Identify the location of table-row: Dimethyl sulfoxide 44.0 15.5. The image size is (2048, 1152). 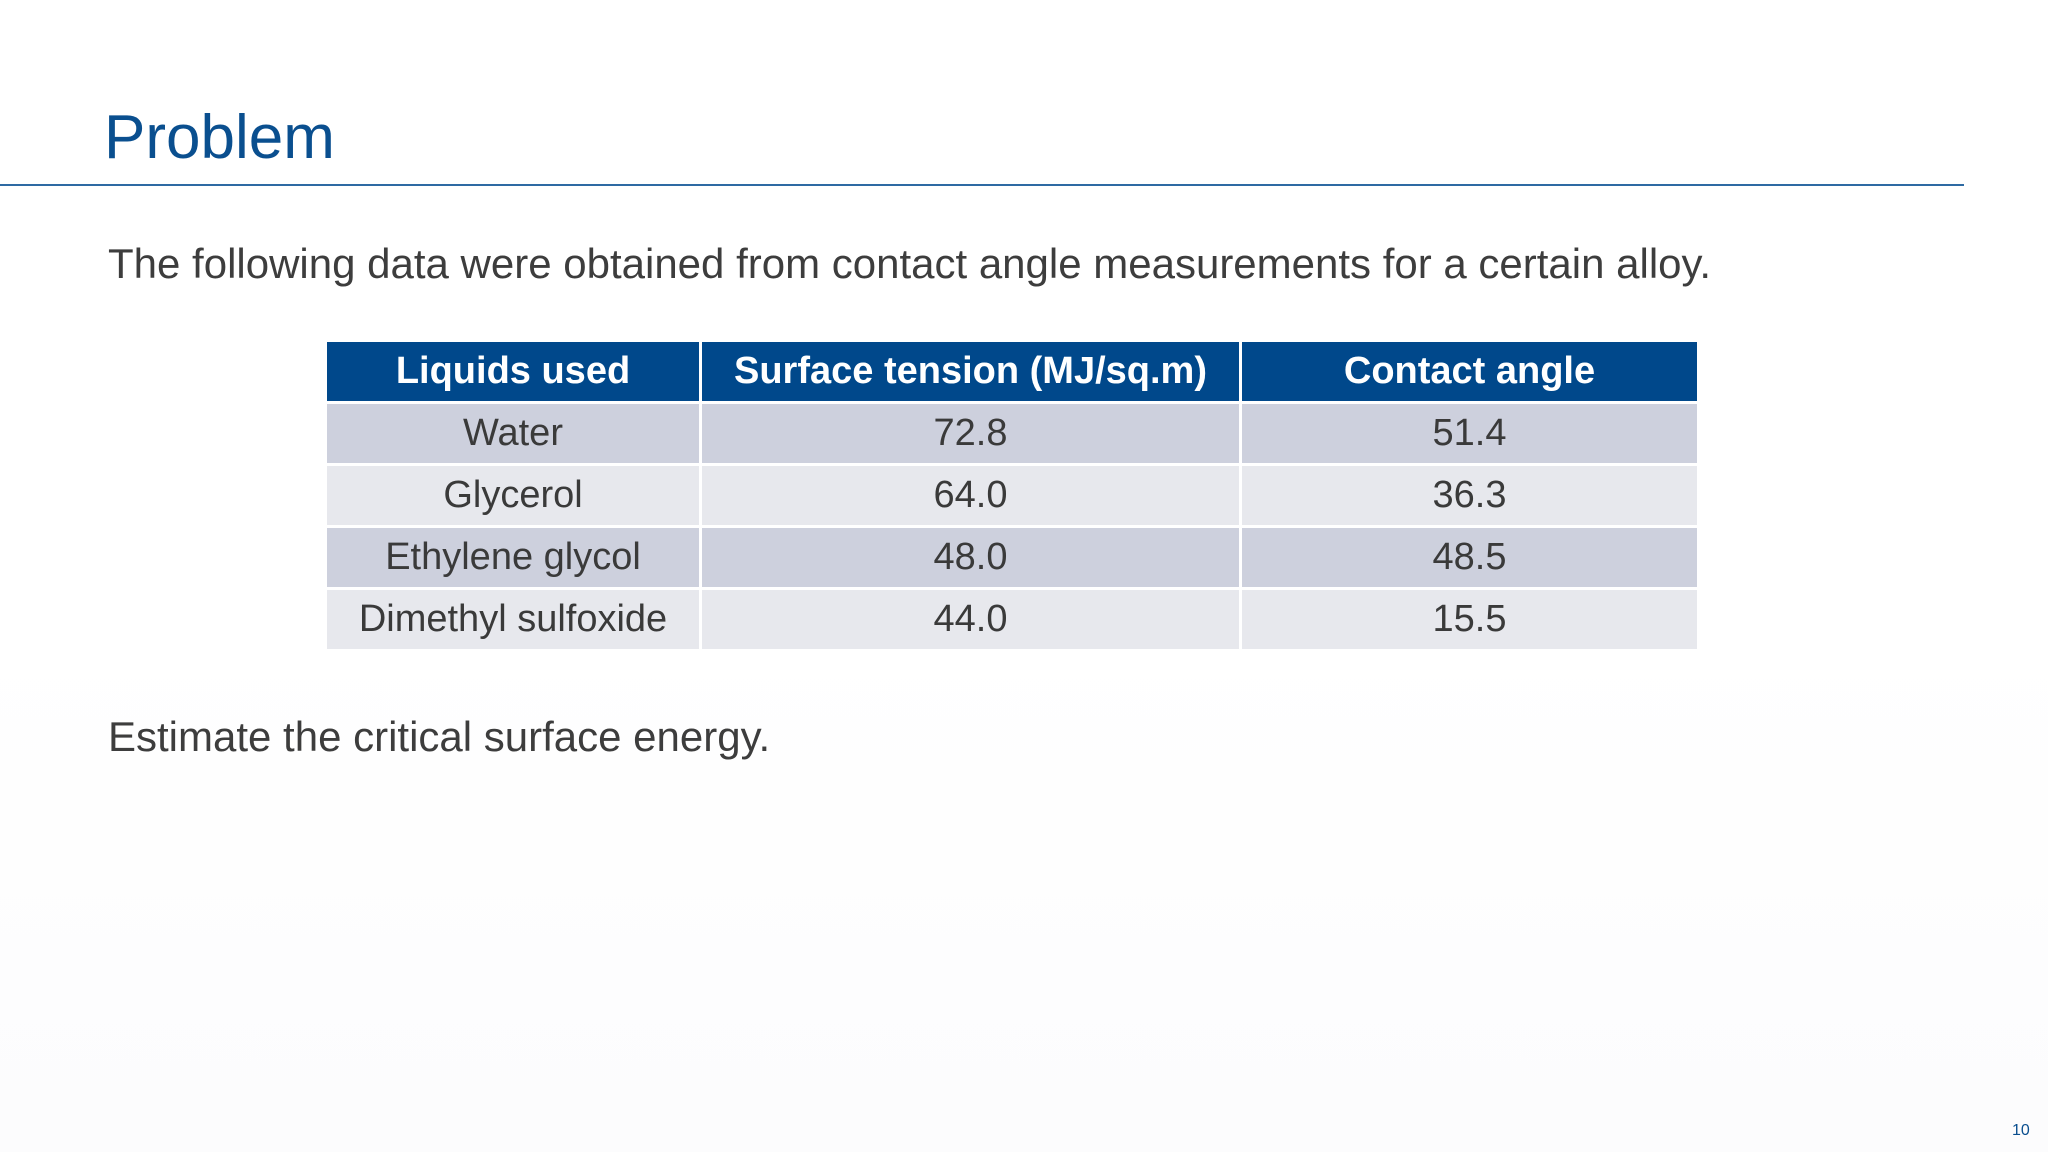
(1012, 619).